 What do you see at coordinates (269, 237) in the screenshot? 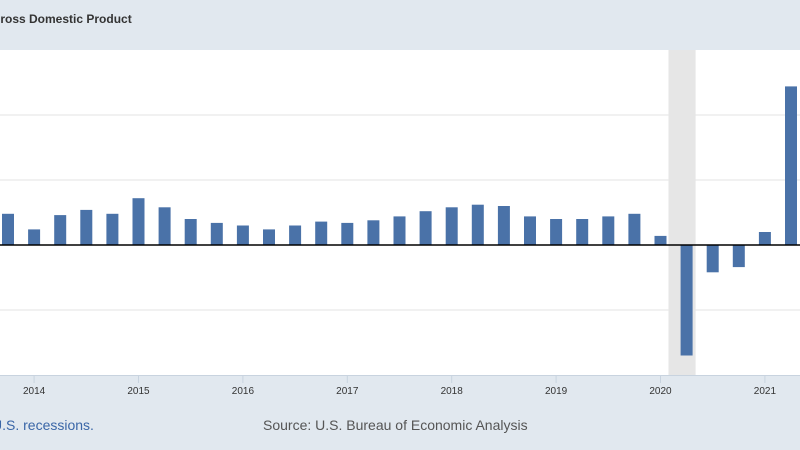
I see `bar-2016Q2` at bounding box center [269, 237].